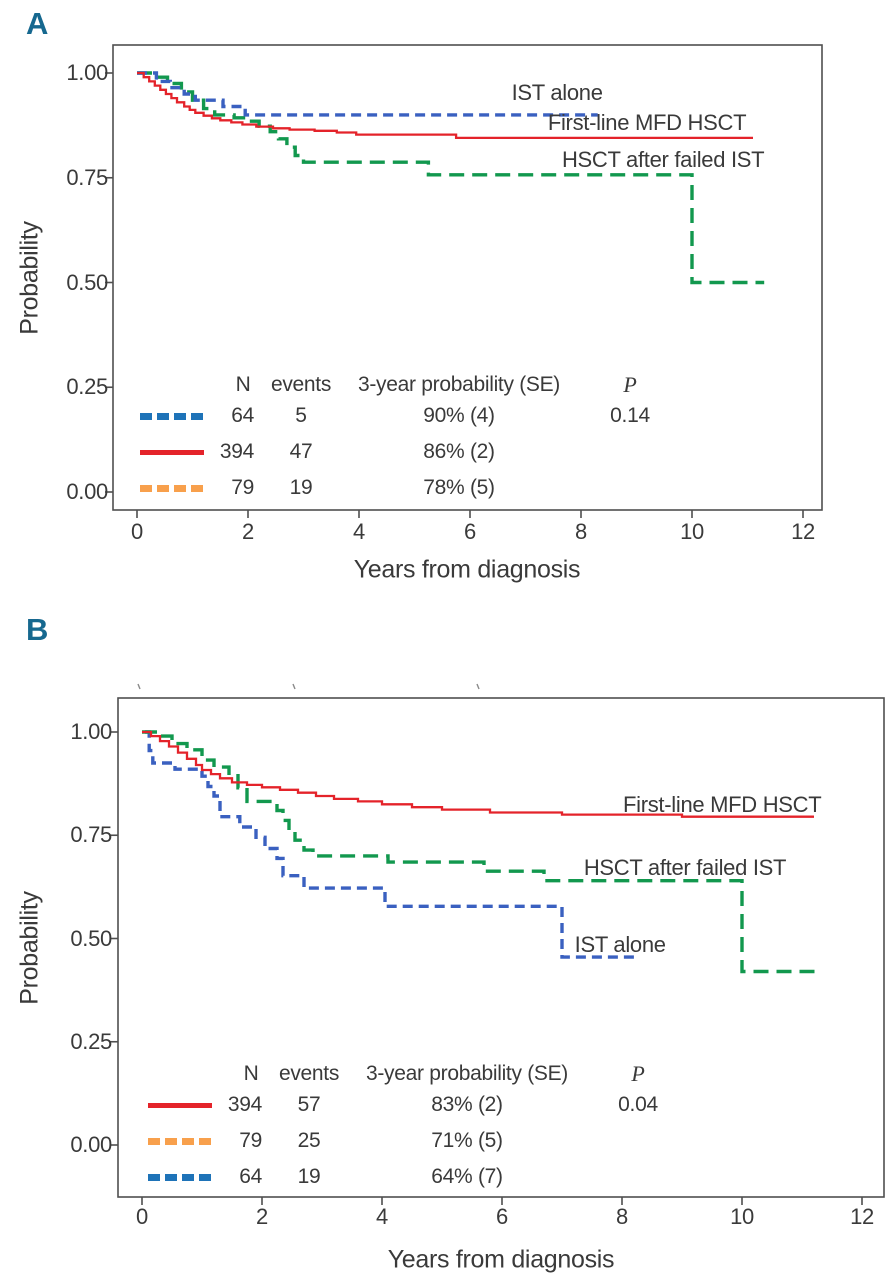  Describe the element at coordinates (467, 1104) in the screenshot. I see `legend-probability-value: 83% (2)` at that location.